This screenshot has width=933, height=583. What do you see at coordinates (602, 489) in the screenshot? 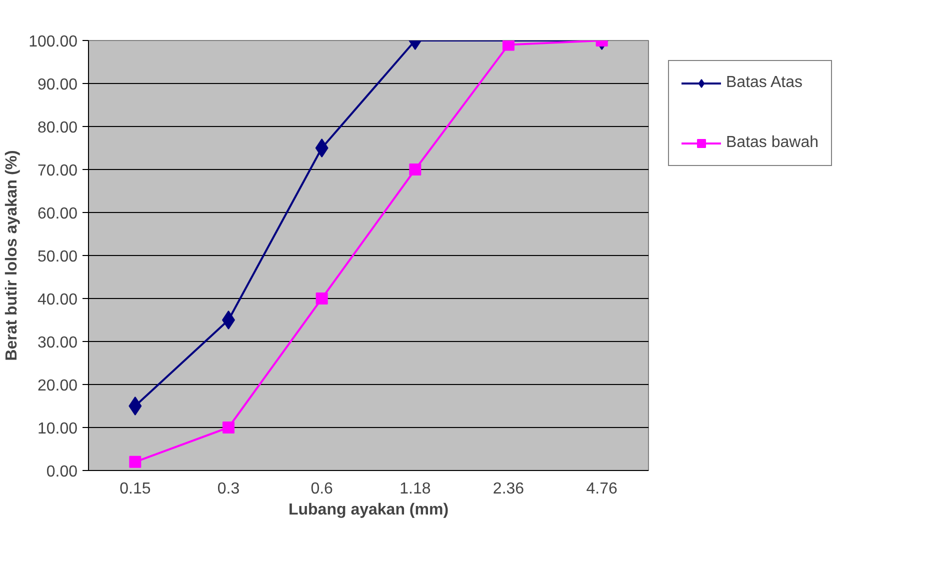
I see `x-tick-label: 4.76` at bounding box center [602, 489].